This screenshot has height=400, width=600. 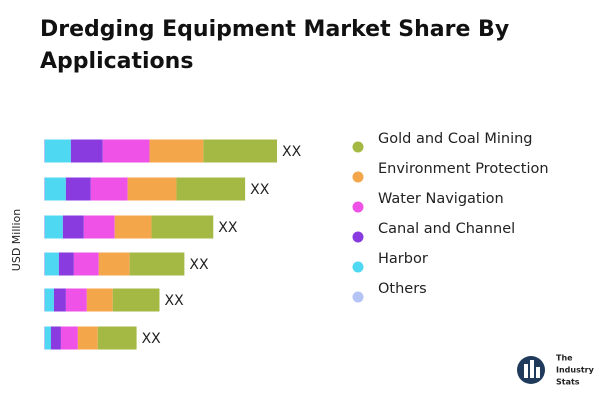 What do you see at coordinates (402, 289) in the screenshot?
I see `legend-label: Others` at bounding box center [402, 289].